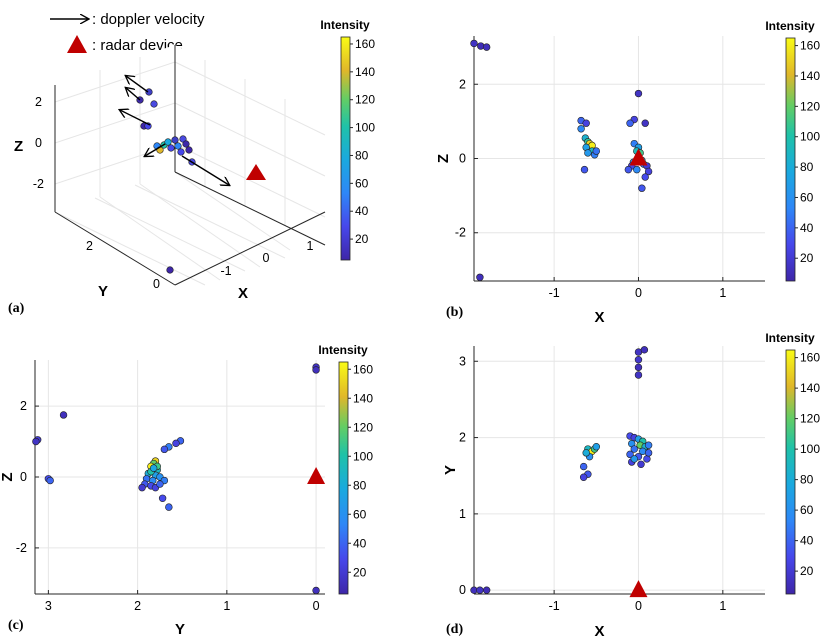 This screenshot has width=830, height=644. Describe the element at coordinates (137, 606) in the screenshot. I see `x-tick-label: 2` at that location.